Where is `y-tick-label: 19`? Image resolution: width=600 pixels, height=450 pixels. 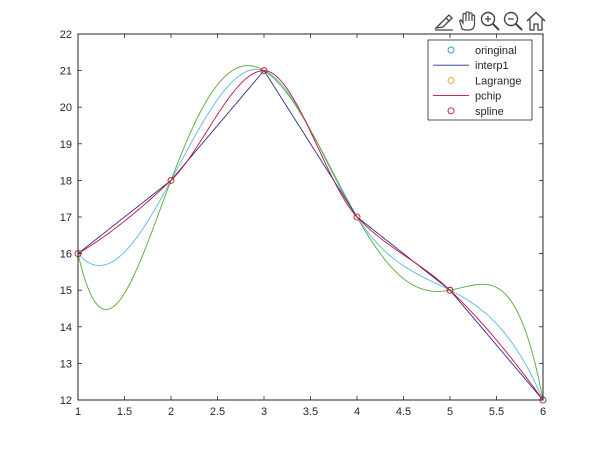
y-tick-label: 19 is located at coordinates (66, 145).